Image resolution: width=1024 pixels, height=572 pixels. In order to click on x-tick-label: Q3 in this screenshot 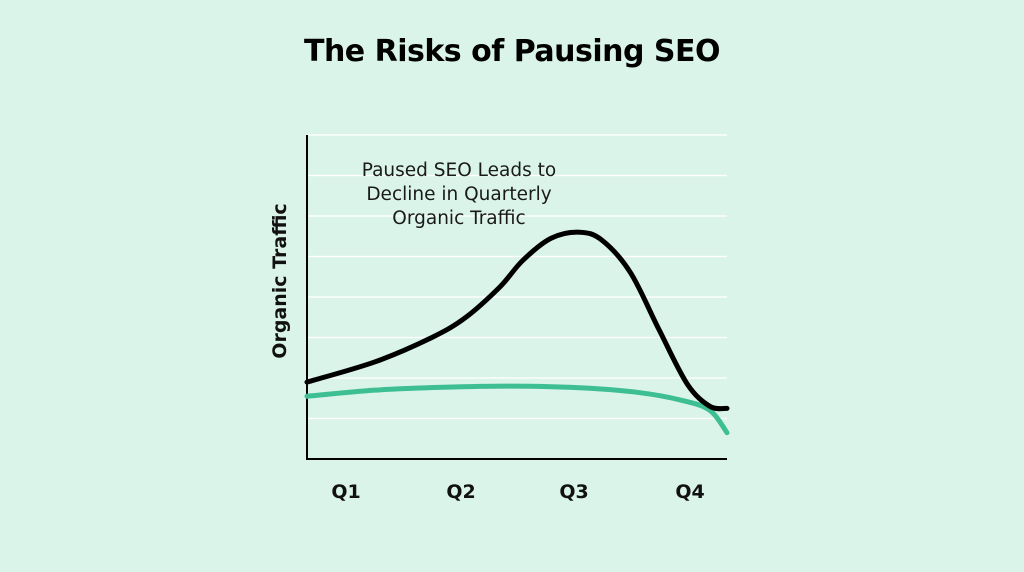, I will do `click(573, 492)`.